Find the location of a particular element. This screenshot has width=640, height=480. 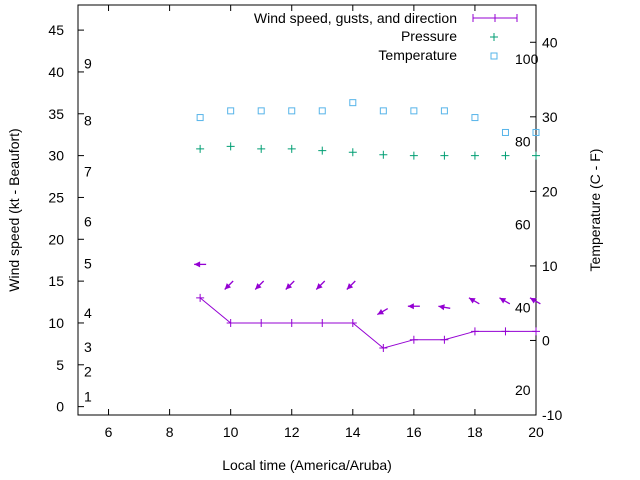

y-tick-label: 5 is located at coordinates (60, 365).